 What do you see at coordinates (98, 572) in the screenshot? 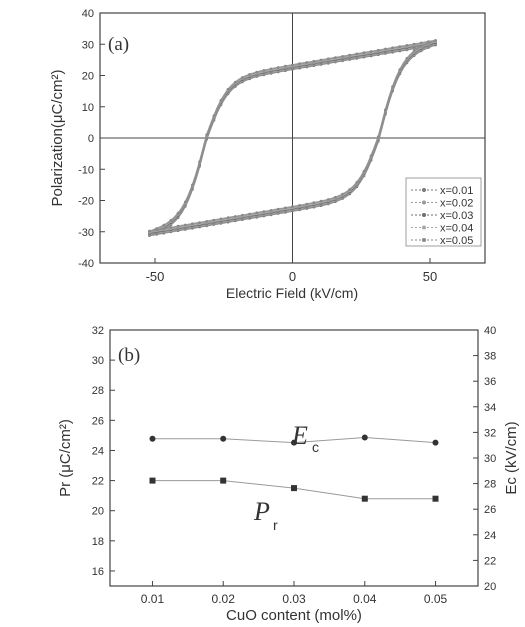
I see `y-tick-label-left: 16` at bounding box center [98, 572].